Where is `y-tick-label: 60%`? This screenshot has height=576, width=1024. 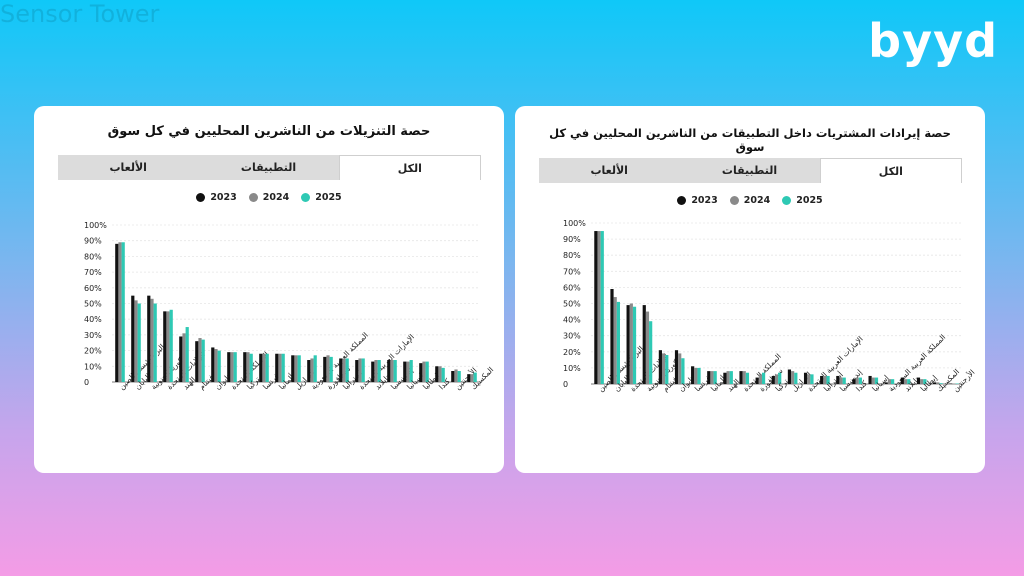 y-tick-label: 60% is located at coordinates (572, 287).